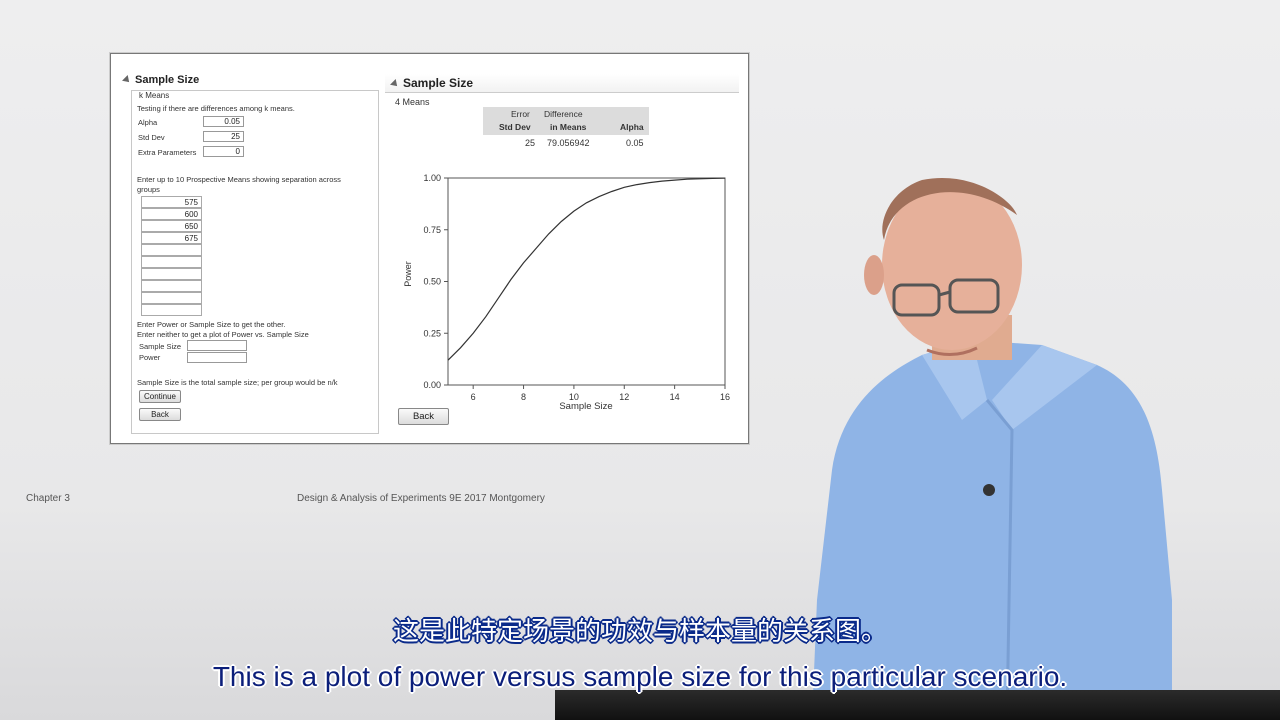 The width and height of the screenshot is (1280, 720). What do you see at coordinates (568, 143) in the screenshot?
I see `table-cell-difference: 79.056942` at bounding box center [568, 143].